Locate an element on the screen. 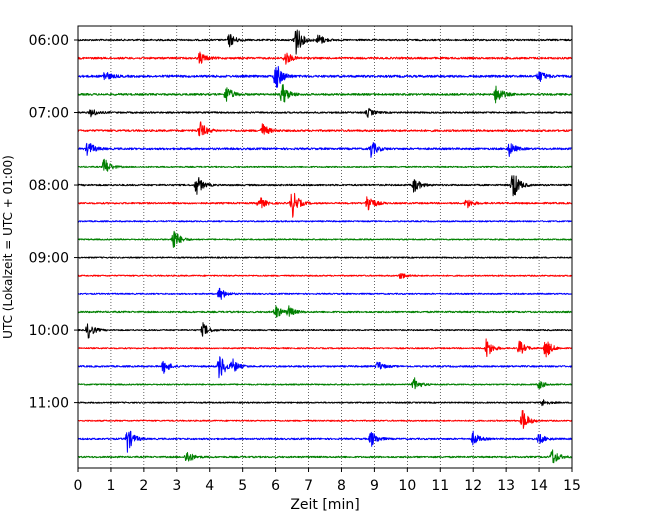  x-tick-label: 11 is located at coordinates (440, 486).